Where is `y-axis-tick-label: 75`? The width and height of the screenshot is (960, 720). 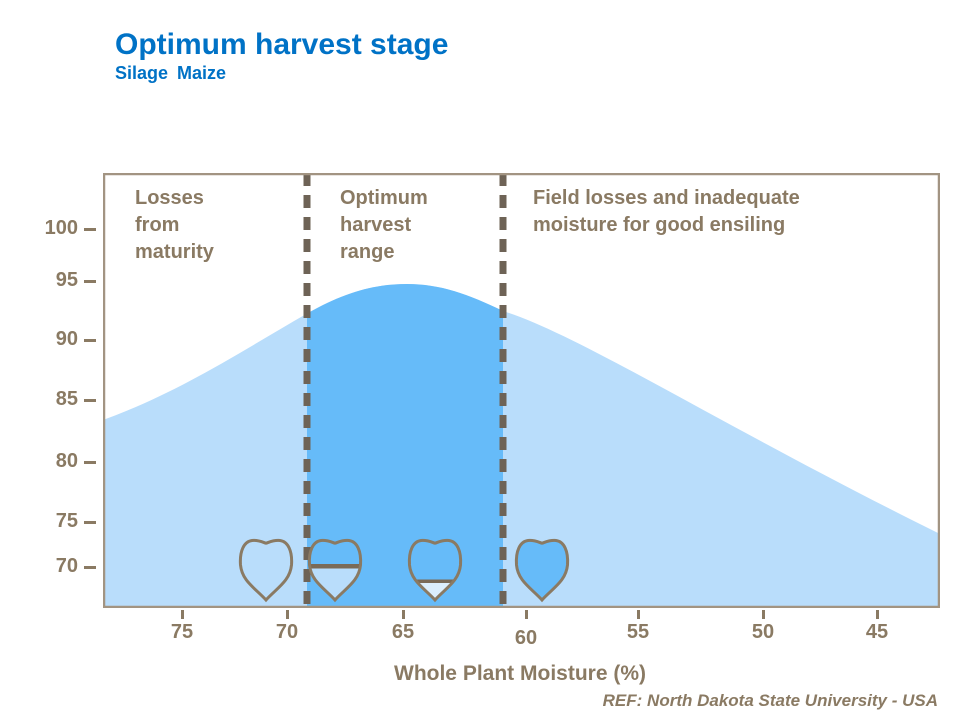
y-axis-tick-label: 75 is located at coordinates (66, 521).